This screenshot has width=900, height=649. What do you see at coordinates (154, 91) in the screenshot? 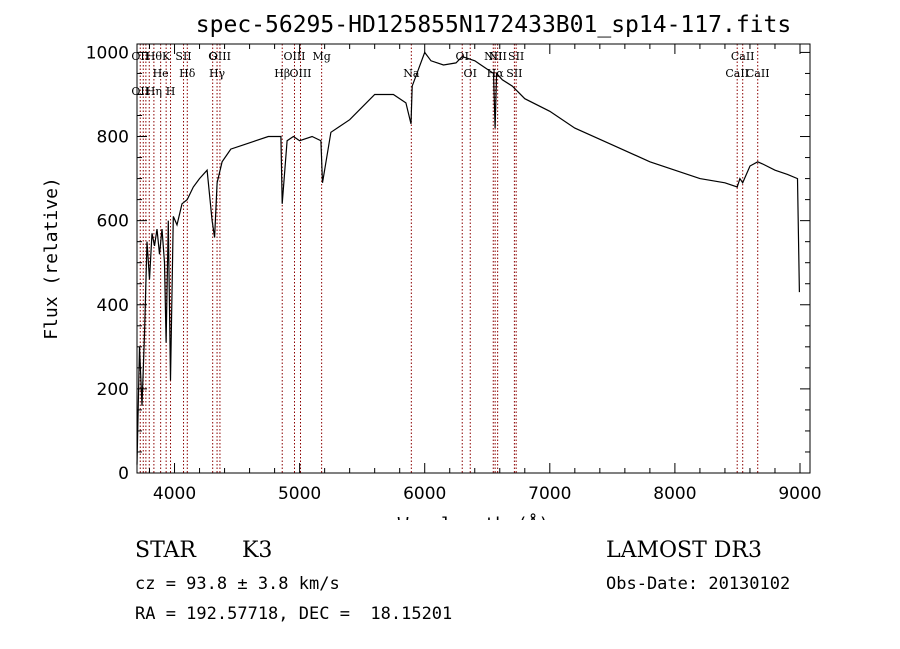
I see `spectral-line-label: Hη` at bounding box center [154, 91].